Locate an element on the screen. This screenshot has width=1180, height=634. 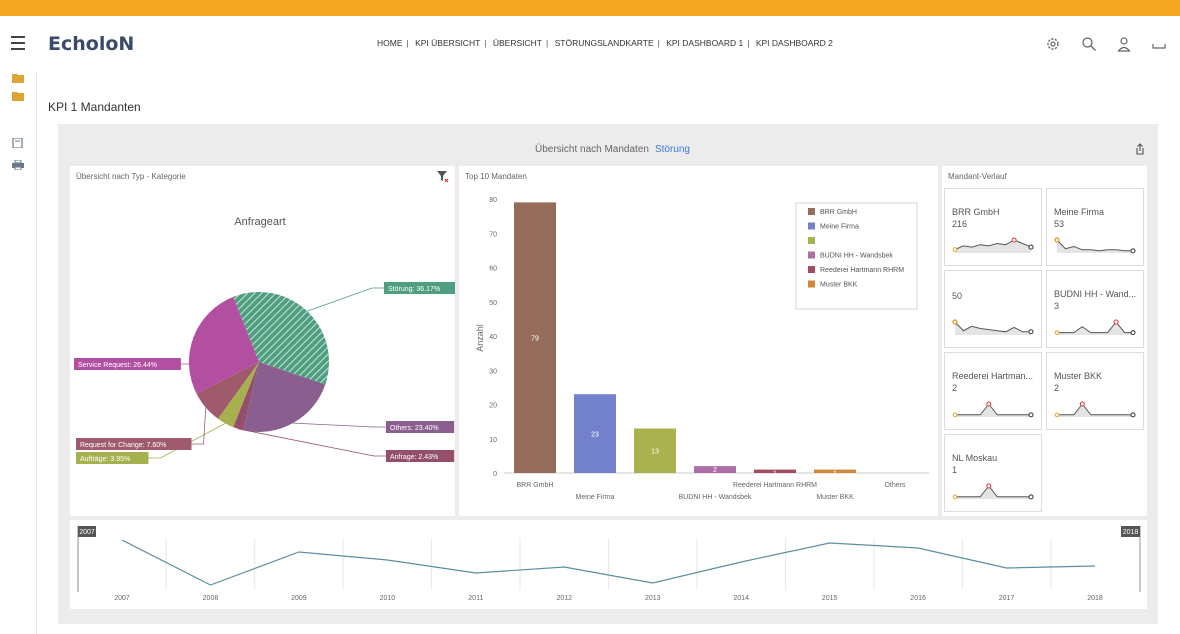
bar-y-tick: 60 is located at coordinates (493, 269).